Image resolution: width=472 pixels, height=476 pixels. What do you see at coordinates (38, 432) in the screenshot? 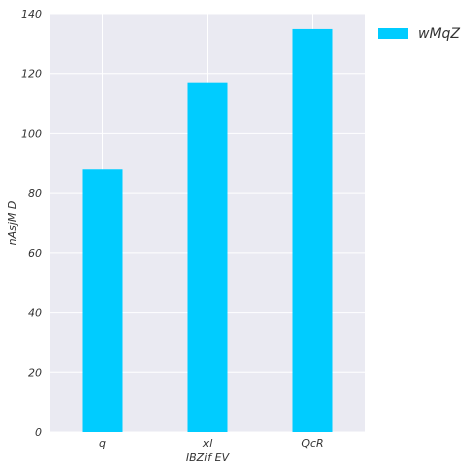
I see `y-tick-label: 0` at bounding box center [38, 432].